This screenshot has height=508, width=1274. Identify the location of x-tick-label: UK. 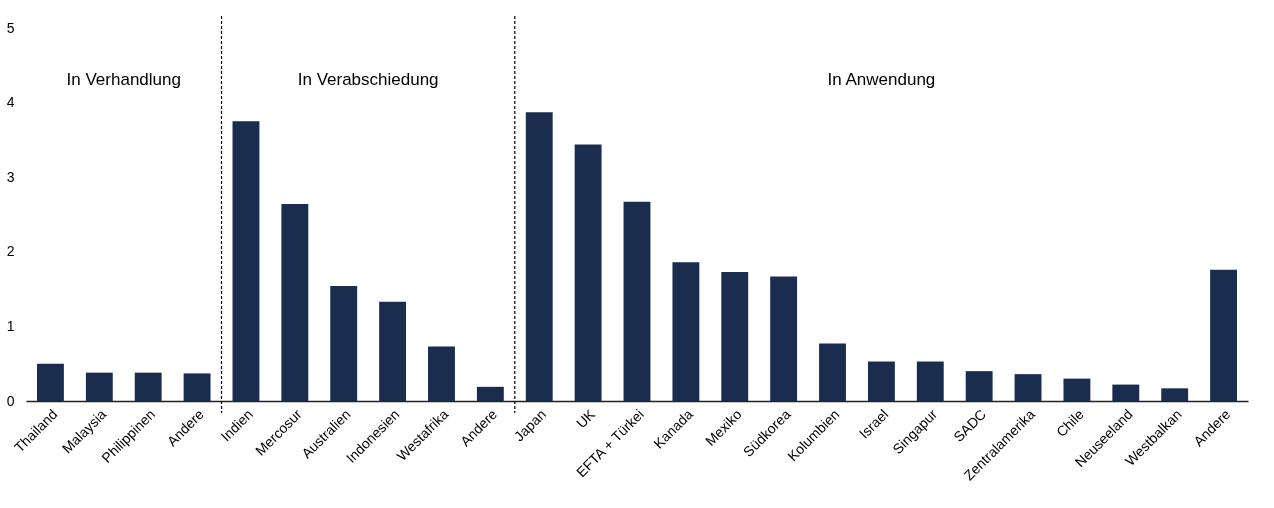
(585, 418).